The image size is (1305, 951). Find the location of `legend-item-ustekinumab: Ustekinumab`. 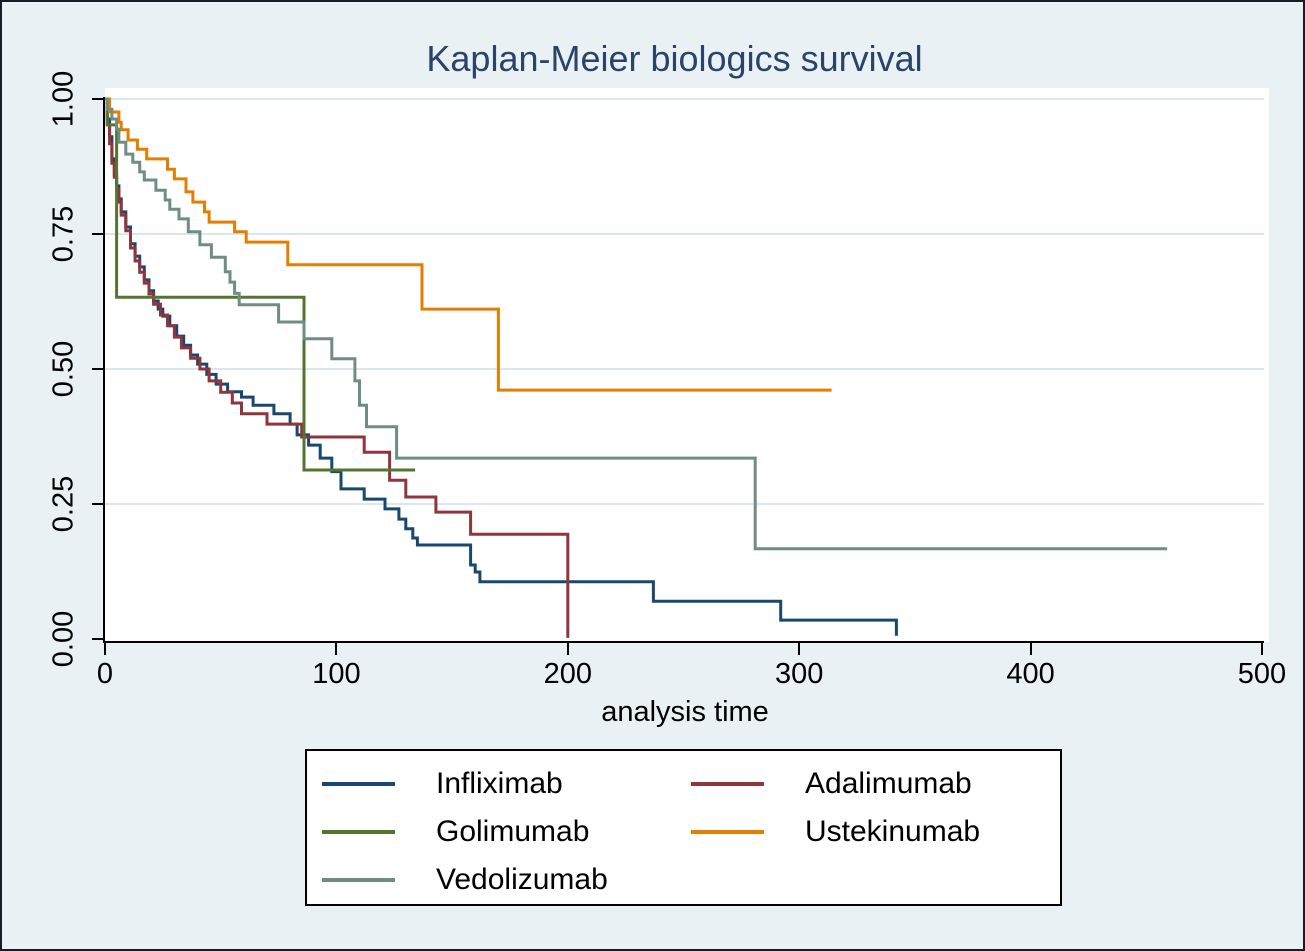

legend-item-ustekinumab: Ustekinumab is located at coordinates (875, 831).